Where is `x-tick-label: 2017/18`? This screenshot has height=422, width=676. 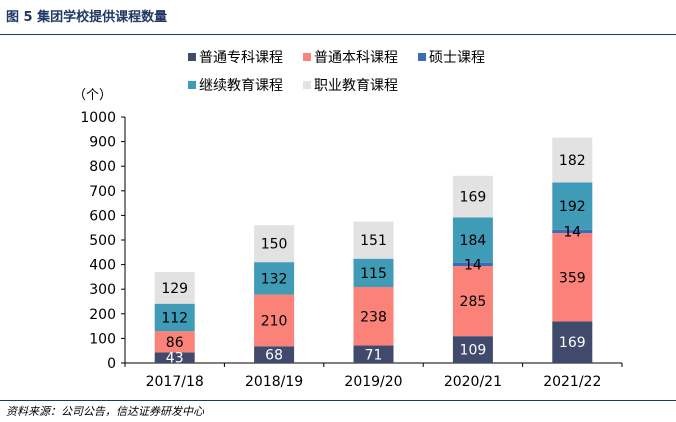
x-tick-label: 2017/18 is located at coordinates (175, 382).